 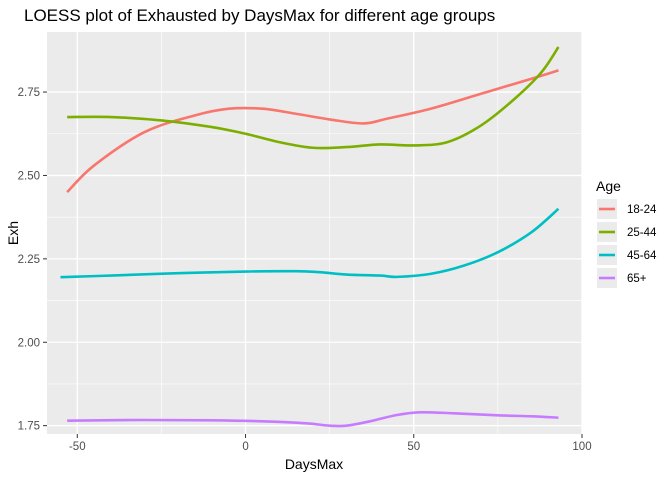 What do you see at coordinates (413, 447) in the screenshot?
I see `x-tick-label: 50` at bounding box center [413, 447].